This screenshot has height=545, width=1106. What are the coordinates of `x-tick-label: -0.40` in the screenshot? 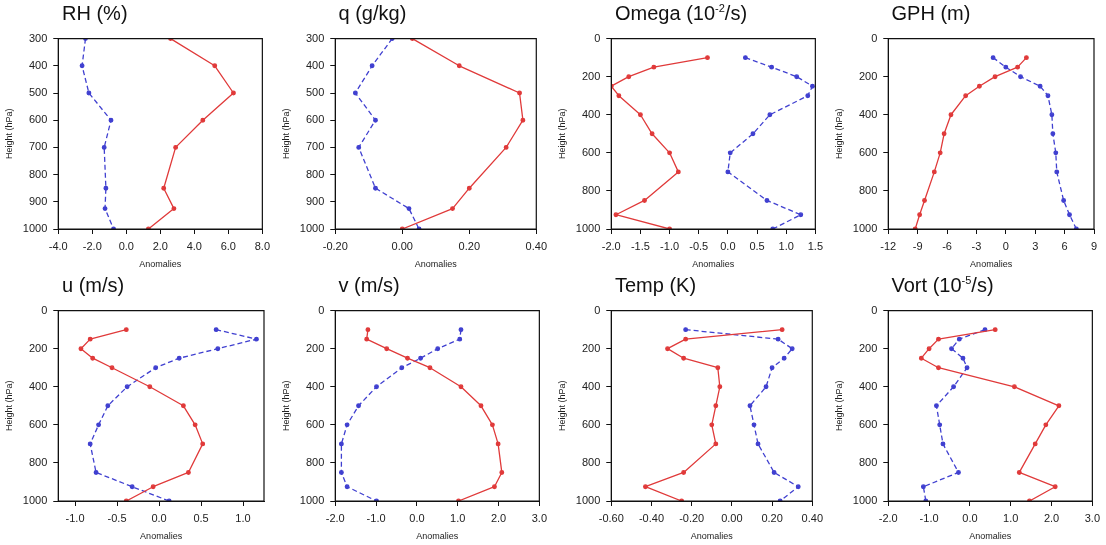 It's located at (651, 517).